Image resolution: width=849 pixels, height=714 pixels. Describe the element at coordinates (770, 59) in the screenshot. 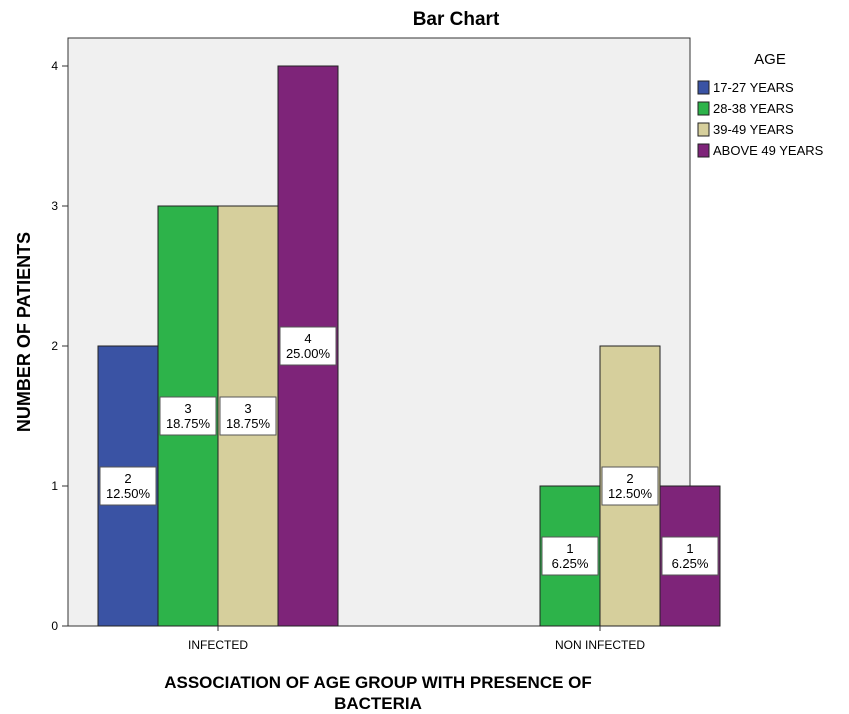

I see `legend-title: AGE` at that location.